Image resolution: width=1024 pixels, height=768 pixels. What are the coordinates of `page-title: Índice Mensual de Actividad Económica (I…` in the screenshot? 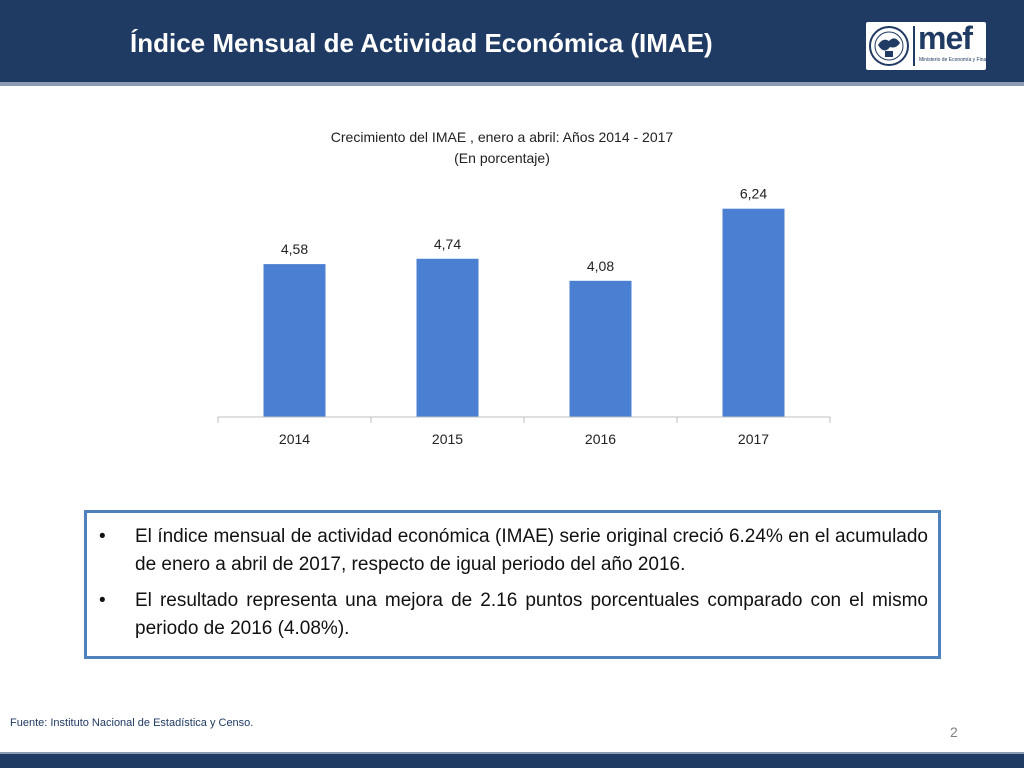 It's located at (421, 43).